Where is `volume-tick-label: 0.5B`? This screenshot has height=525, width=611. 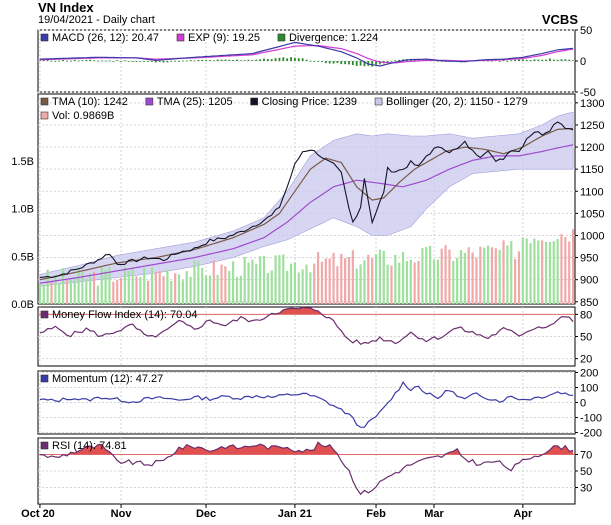
volume-tick-label: 0.5B is located at coordinates (22, 257).